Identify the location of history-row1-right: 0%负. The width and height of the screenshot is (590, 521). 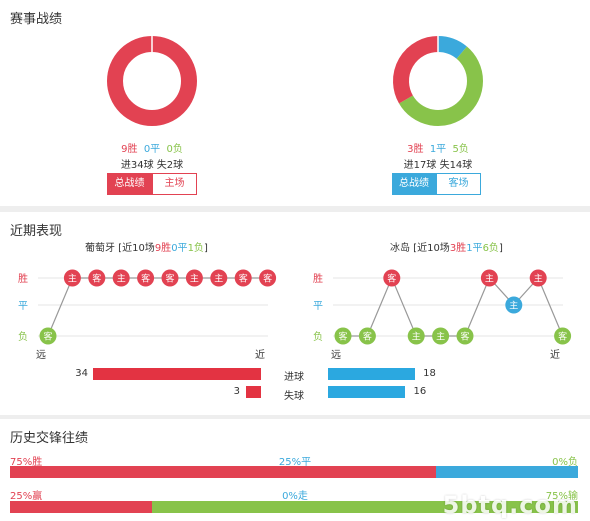
(565, 462).